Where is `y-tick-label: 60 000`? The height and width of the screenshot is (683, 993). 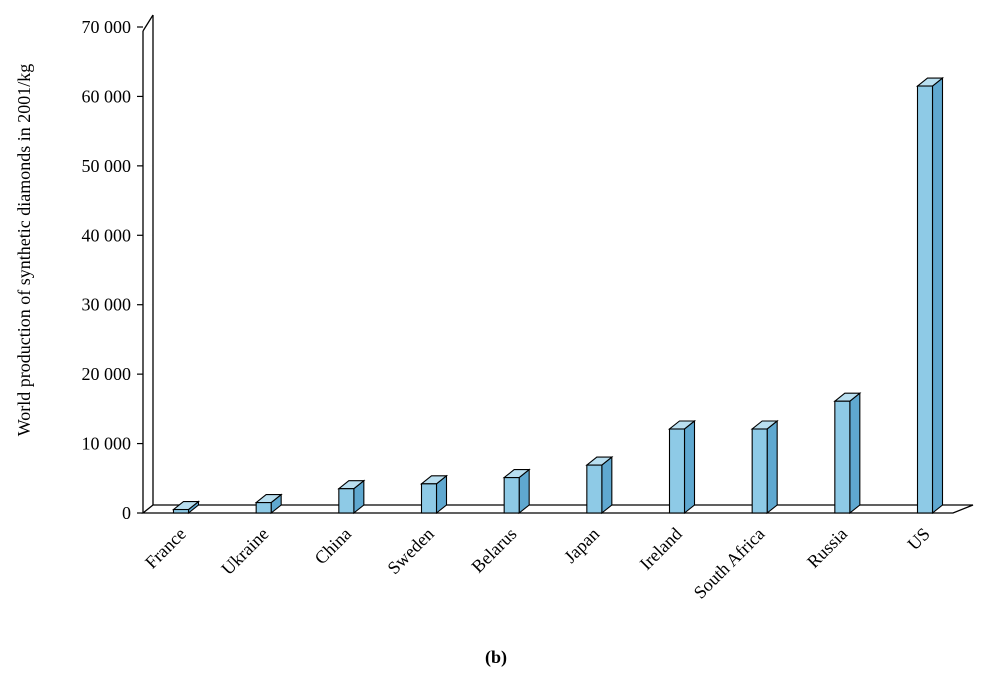 y-tick-label: 60 000 is located at coordinates (107, 96).